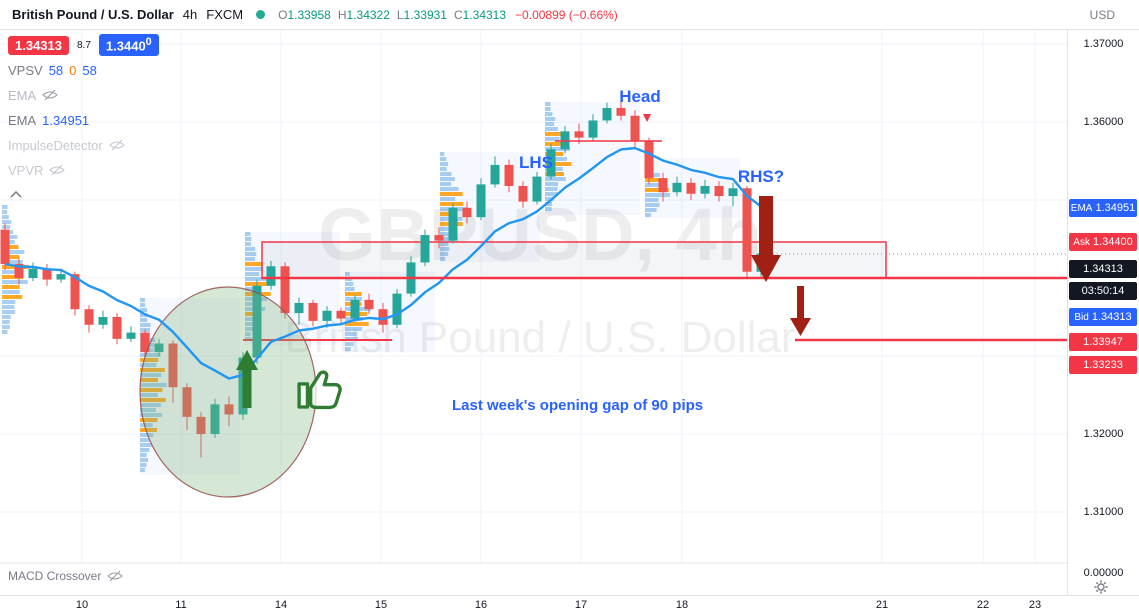  I want to click on time-axis-label: 22, so click(983, 605).